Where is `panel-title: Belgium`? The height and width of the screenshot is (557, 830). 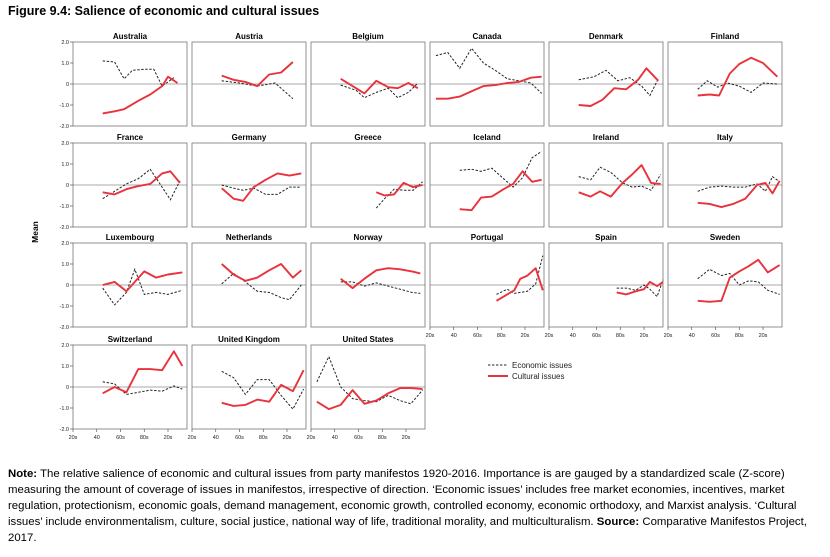
panel-title: Belgium is located at coordinates (368, 36).